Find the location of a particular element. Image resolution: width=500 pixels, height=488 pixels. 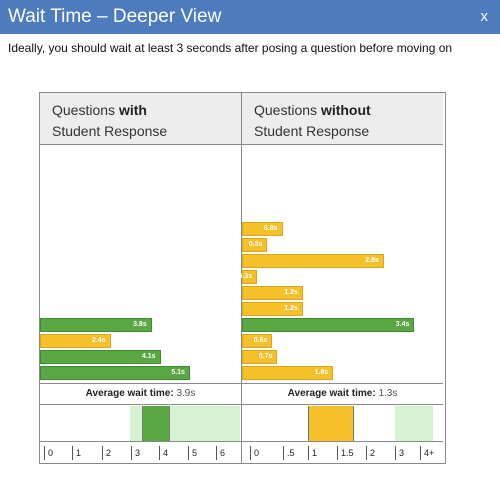

wait-time-bar: 3.4s is located at coordinates (328, 325).